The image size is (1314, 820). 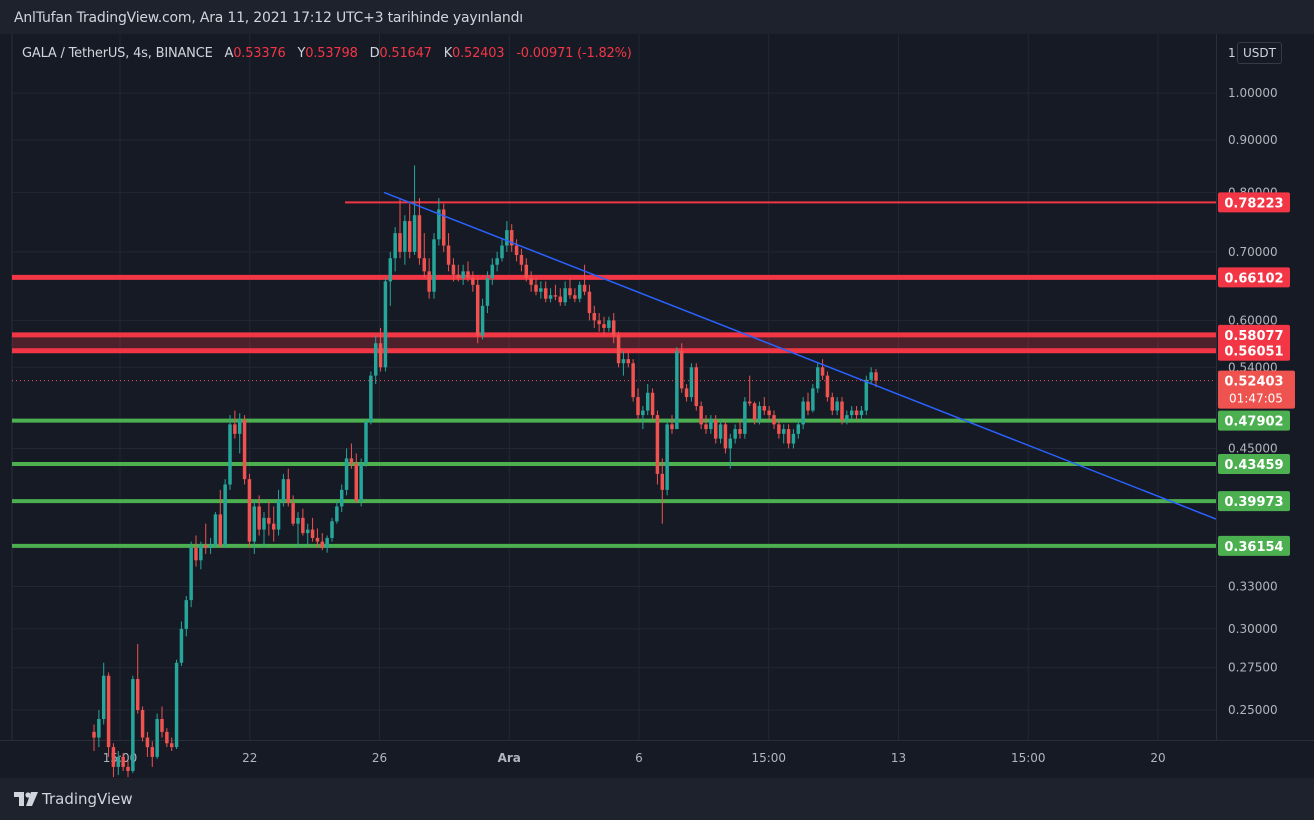 I want to click on close-key: K, so click(x=448, y=53).